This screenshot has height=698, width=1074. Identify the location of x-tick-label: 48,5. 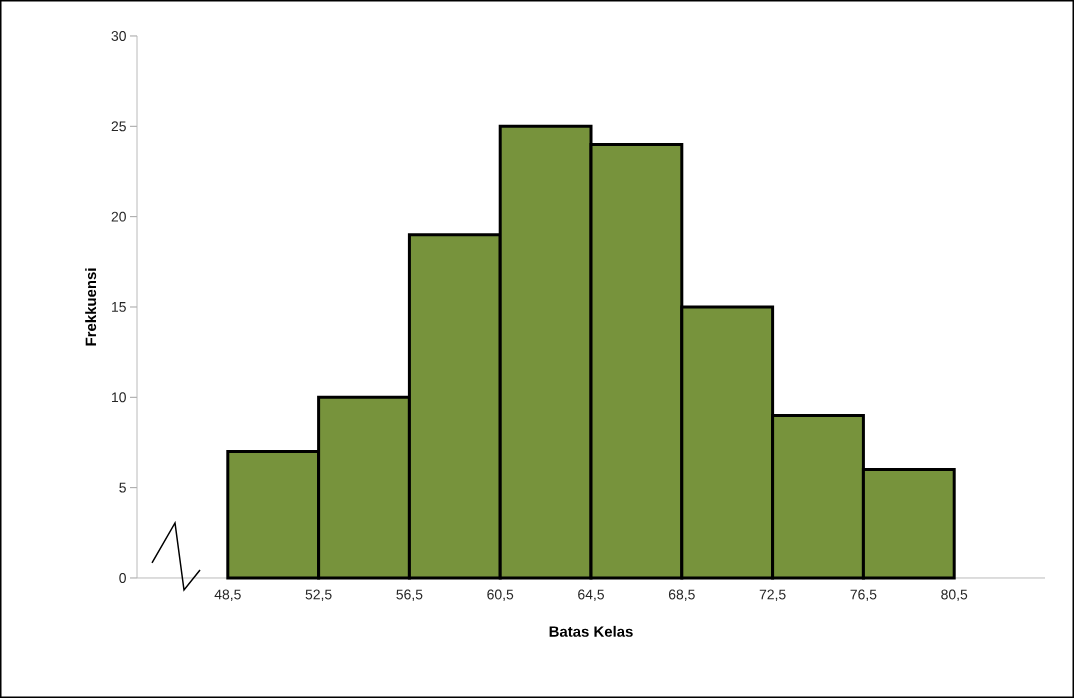
(227, 595).